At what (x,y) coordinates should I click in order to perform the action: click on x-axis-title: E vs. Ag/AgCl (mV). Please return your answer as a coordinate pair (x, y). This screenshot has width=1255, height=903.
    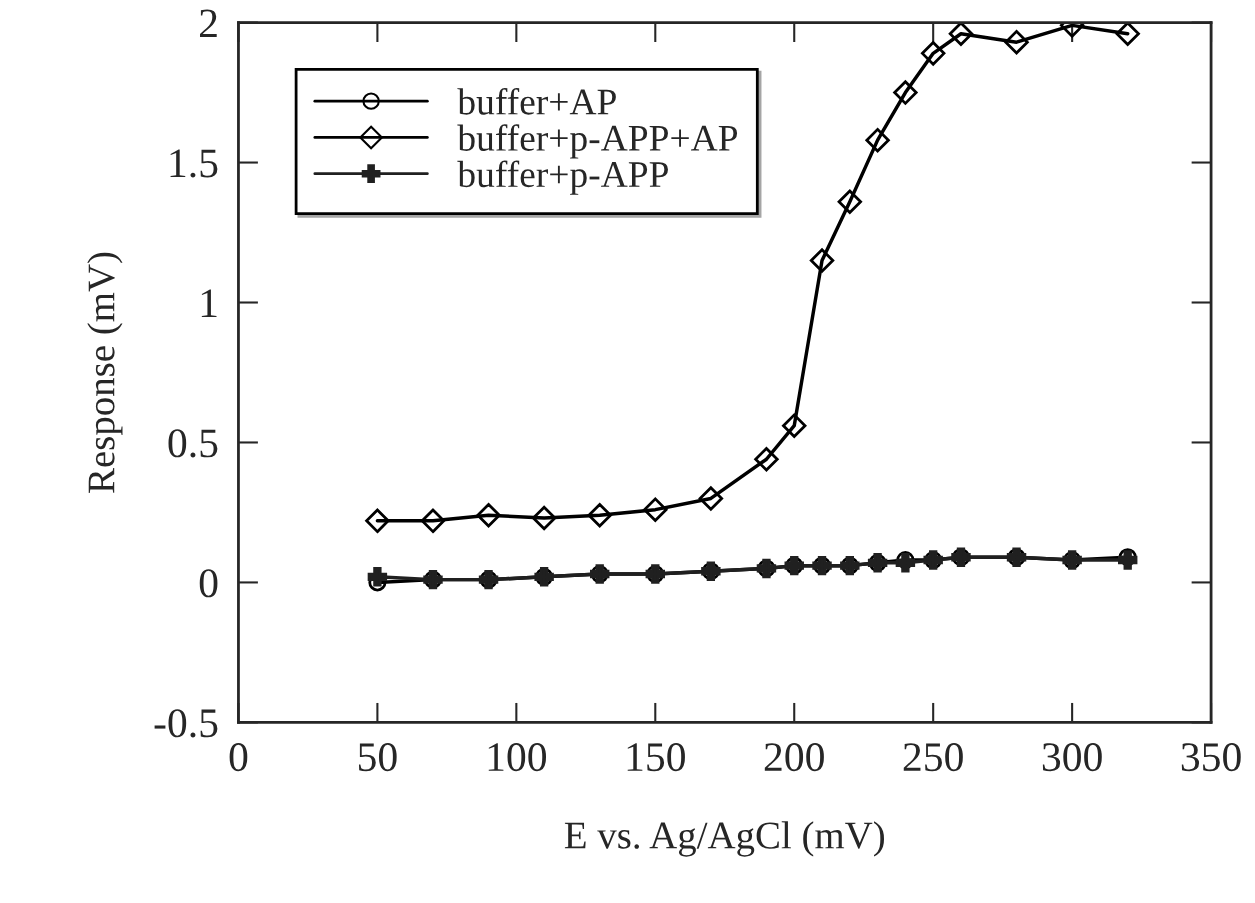
    Looking at the image, I should click on (724, 839).